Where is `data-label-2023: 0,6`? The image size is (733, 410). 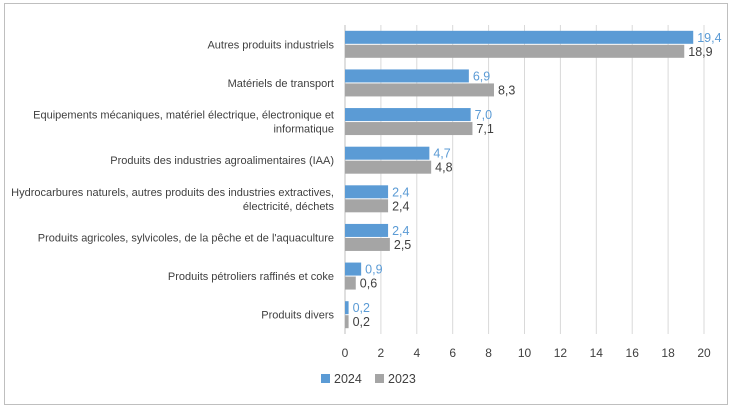
data-label-2023: 0,6 is located at coordinates (368, 284).